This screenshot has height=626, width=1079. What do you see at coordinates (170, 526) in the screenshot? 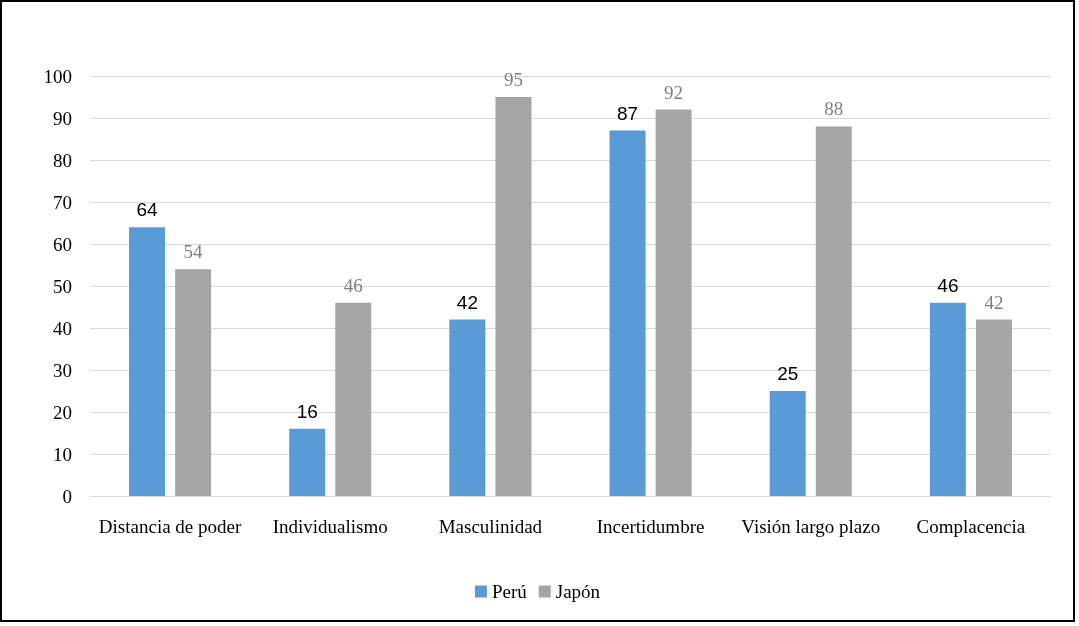
I see `x-tick-label: Distancia de poder` at bounding box center [170, 526].